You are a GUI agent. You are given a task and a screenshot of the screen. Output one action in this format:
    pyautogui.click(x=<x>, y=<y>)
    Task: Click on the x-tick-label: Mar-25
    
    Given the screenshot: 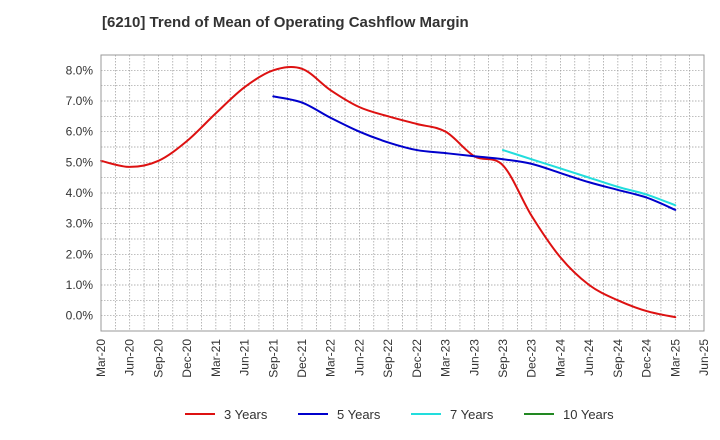 What is the action you would take?
    pyautogui.click(x=675, y=358)
    